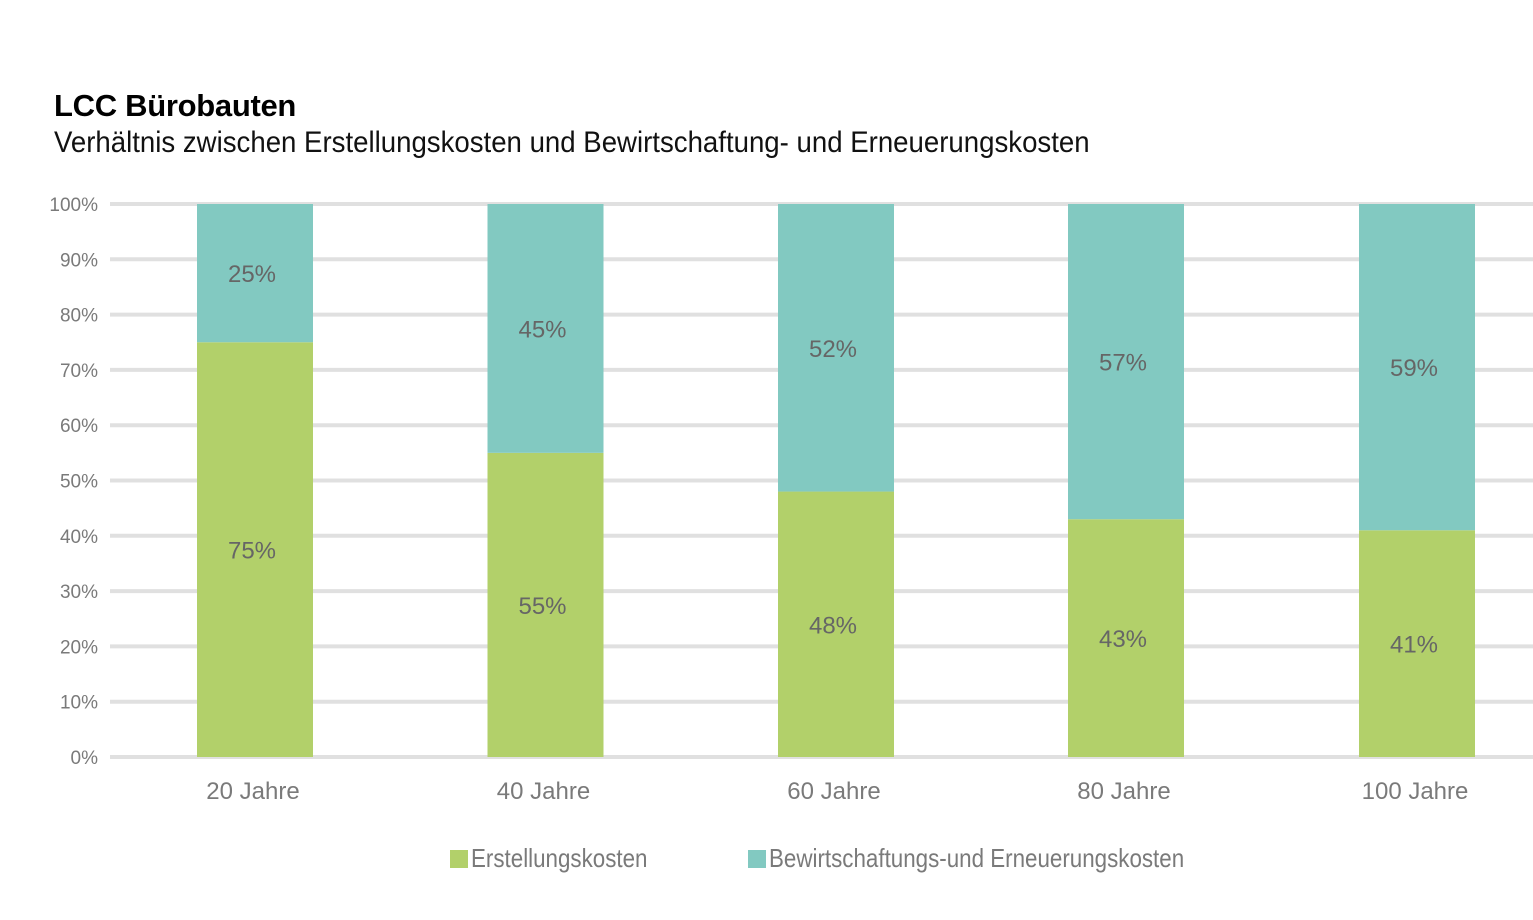 The width and height of the screenshot is (1533, 920). Describe the element at coordinates (79, 482) in the screenshot. I see `y-tick-label: 50%` at that location.